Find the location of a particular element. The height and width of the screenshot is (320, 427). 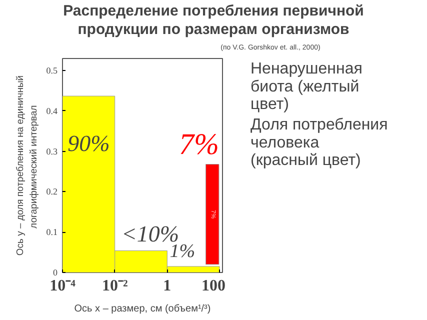

y-tick-label: 0 is located at coordinates (55, 273).